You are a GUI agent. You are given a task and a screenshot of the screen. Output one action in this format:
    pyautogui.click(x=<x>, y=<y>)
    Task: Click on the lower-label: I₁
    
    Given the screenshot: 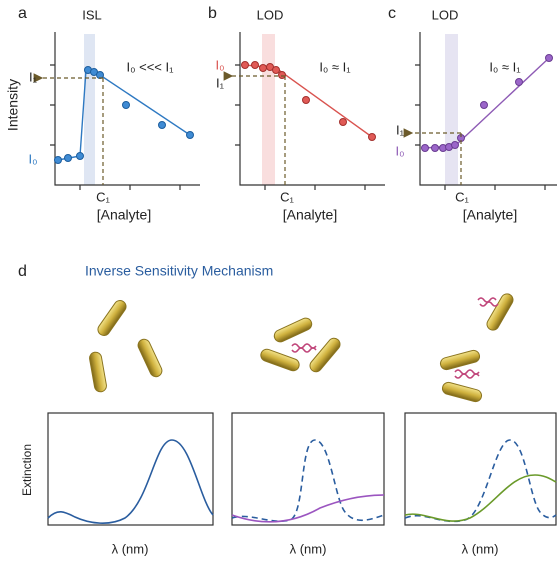 What is the action you would take?
    pyautogui.click(x=220, y=82)
    